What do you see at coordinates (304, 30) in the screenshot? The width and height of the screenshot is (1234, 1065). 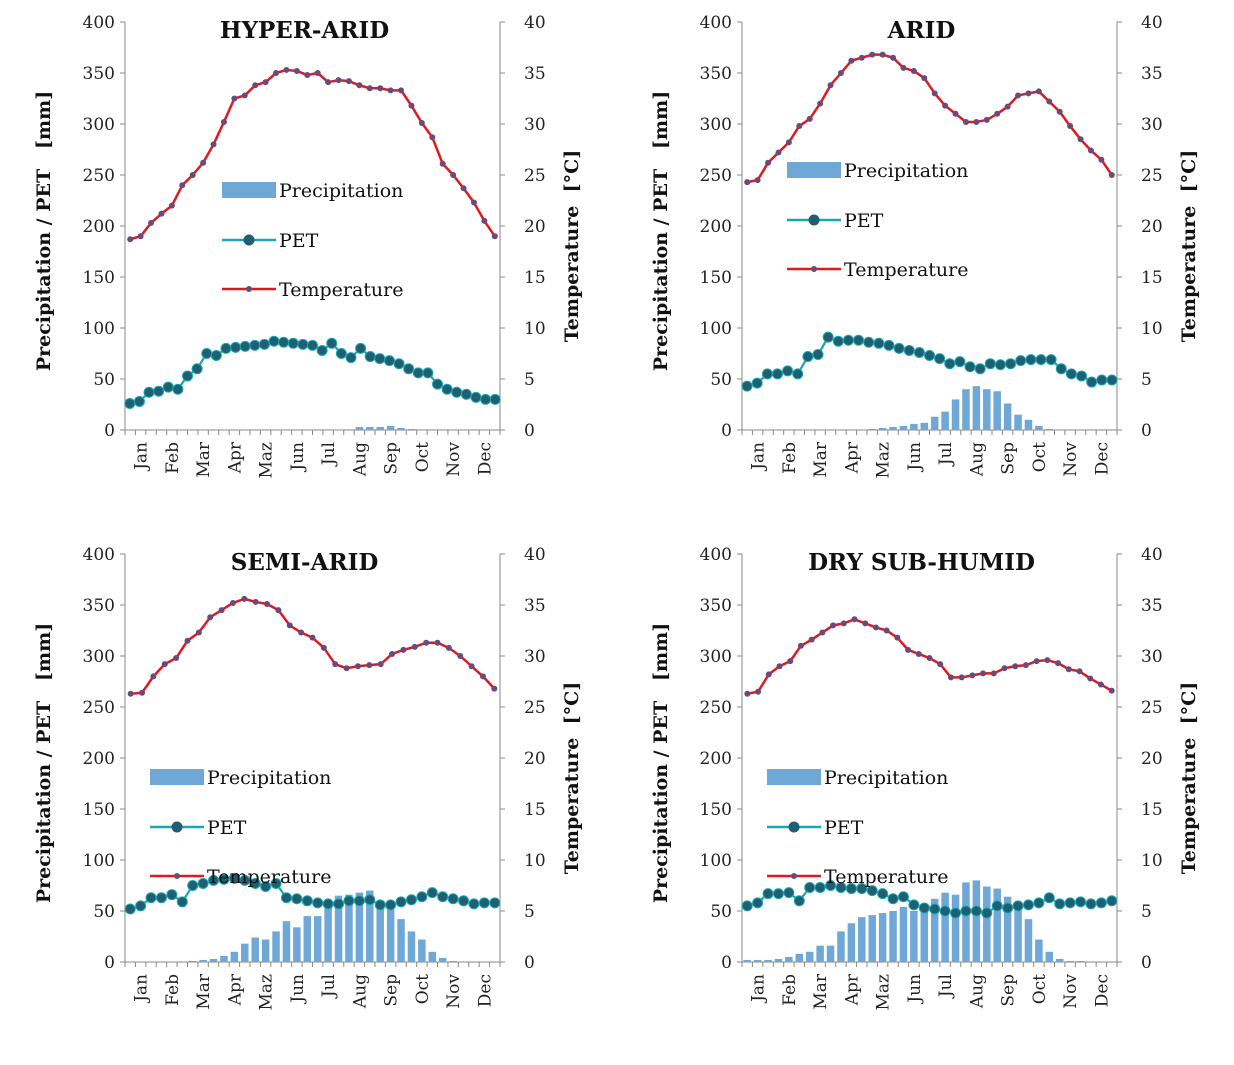 I see `chart-title: HYPER-ARID` at bounding box center [304, 30].